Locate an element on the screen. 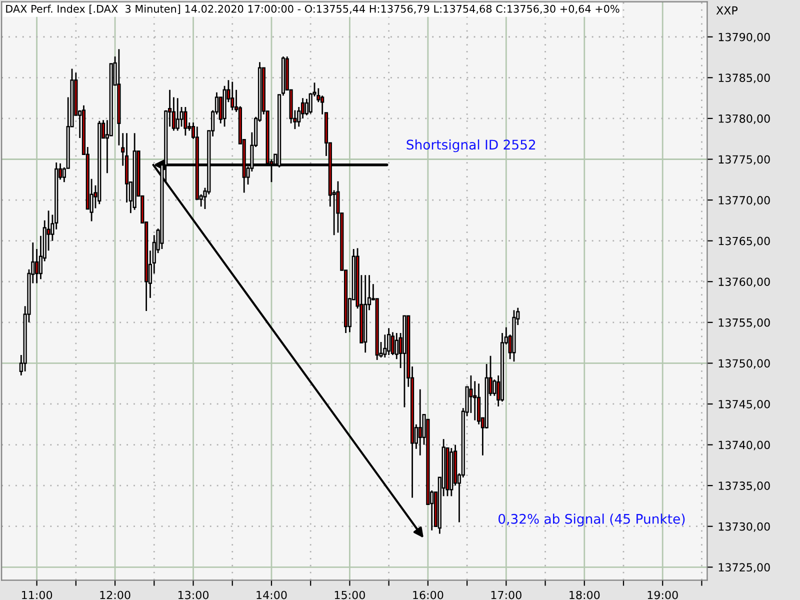 This screenshot has height=600, width=800. y-tick-label: 13735,00 is located at coordinates (744, 487).